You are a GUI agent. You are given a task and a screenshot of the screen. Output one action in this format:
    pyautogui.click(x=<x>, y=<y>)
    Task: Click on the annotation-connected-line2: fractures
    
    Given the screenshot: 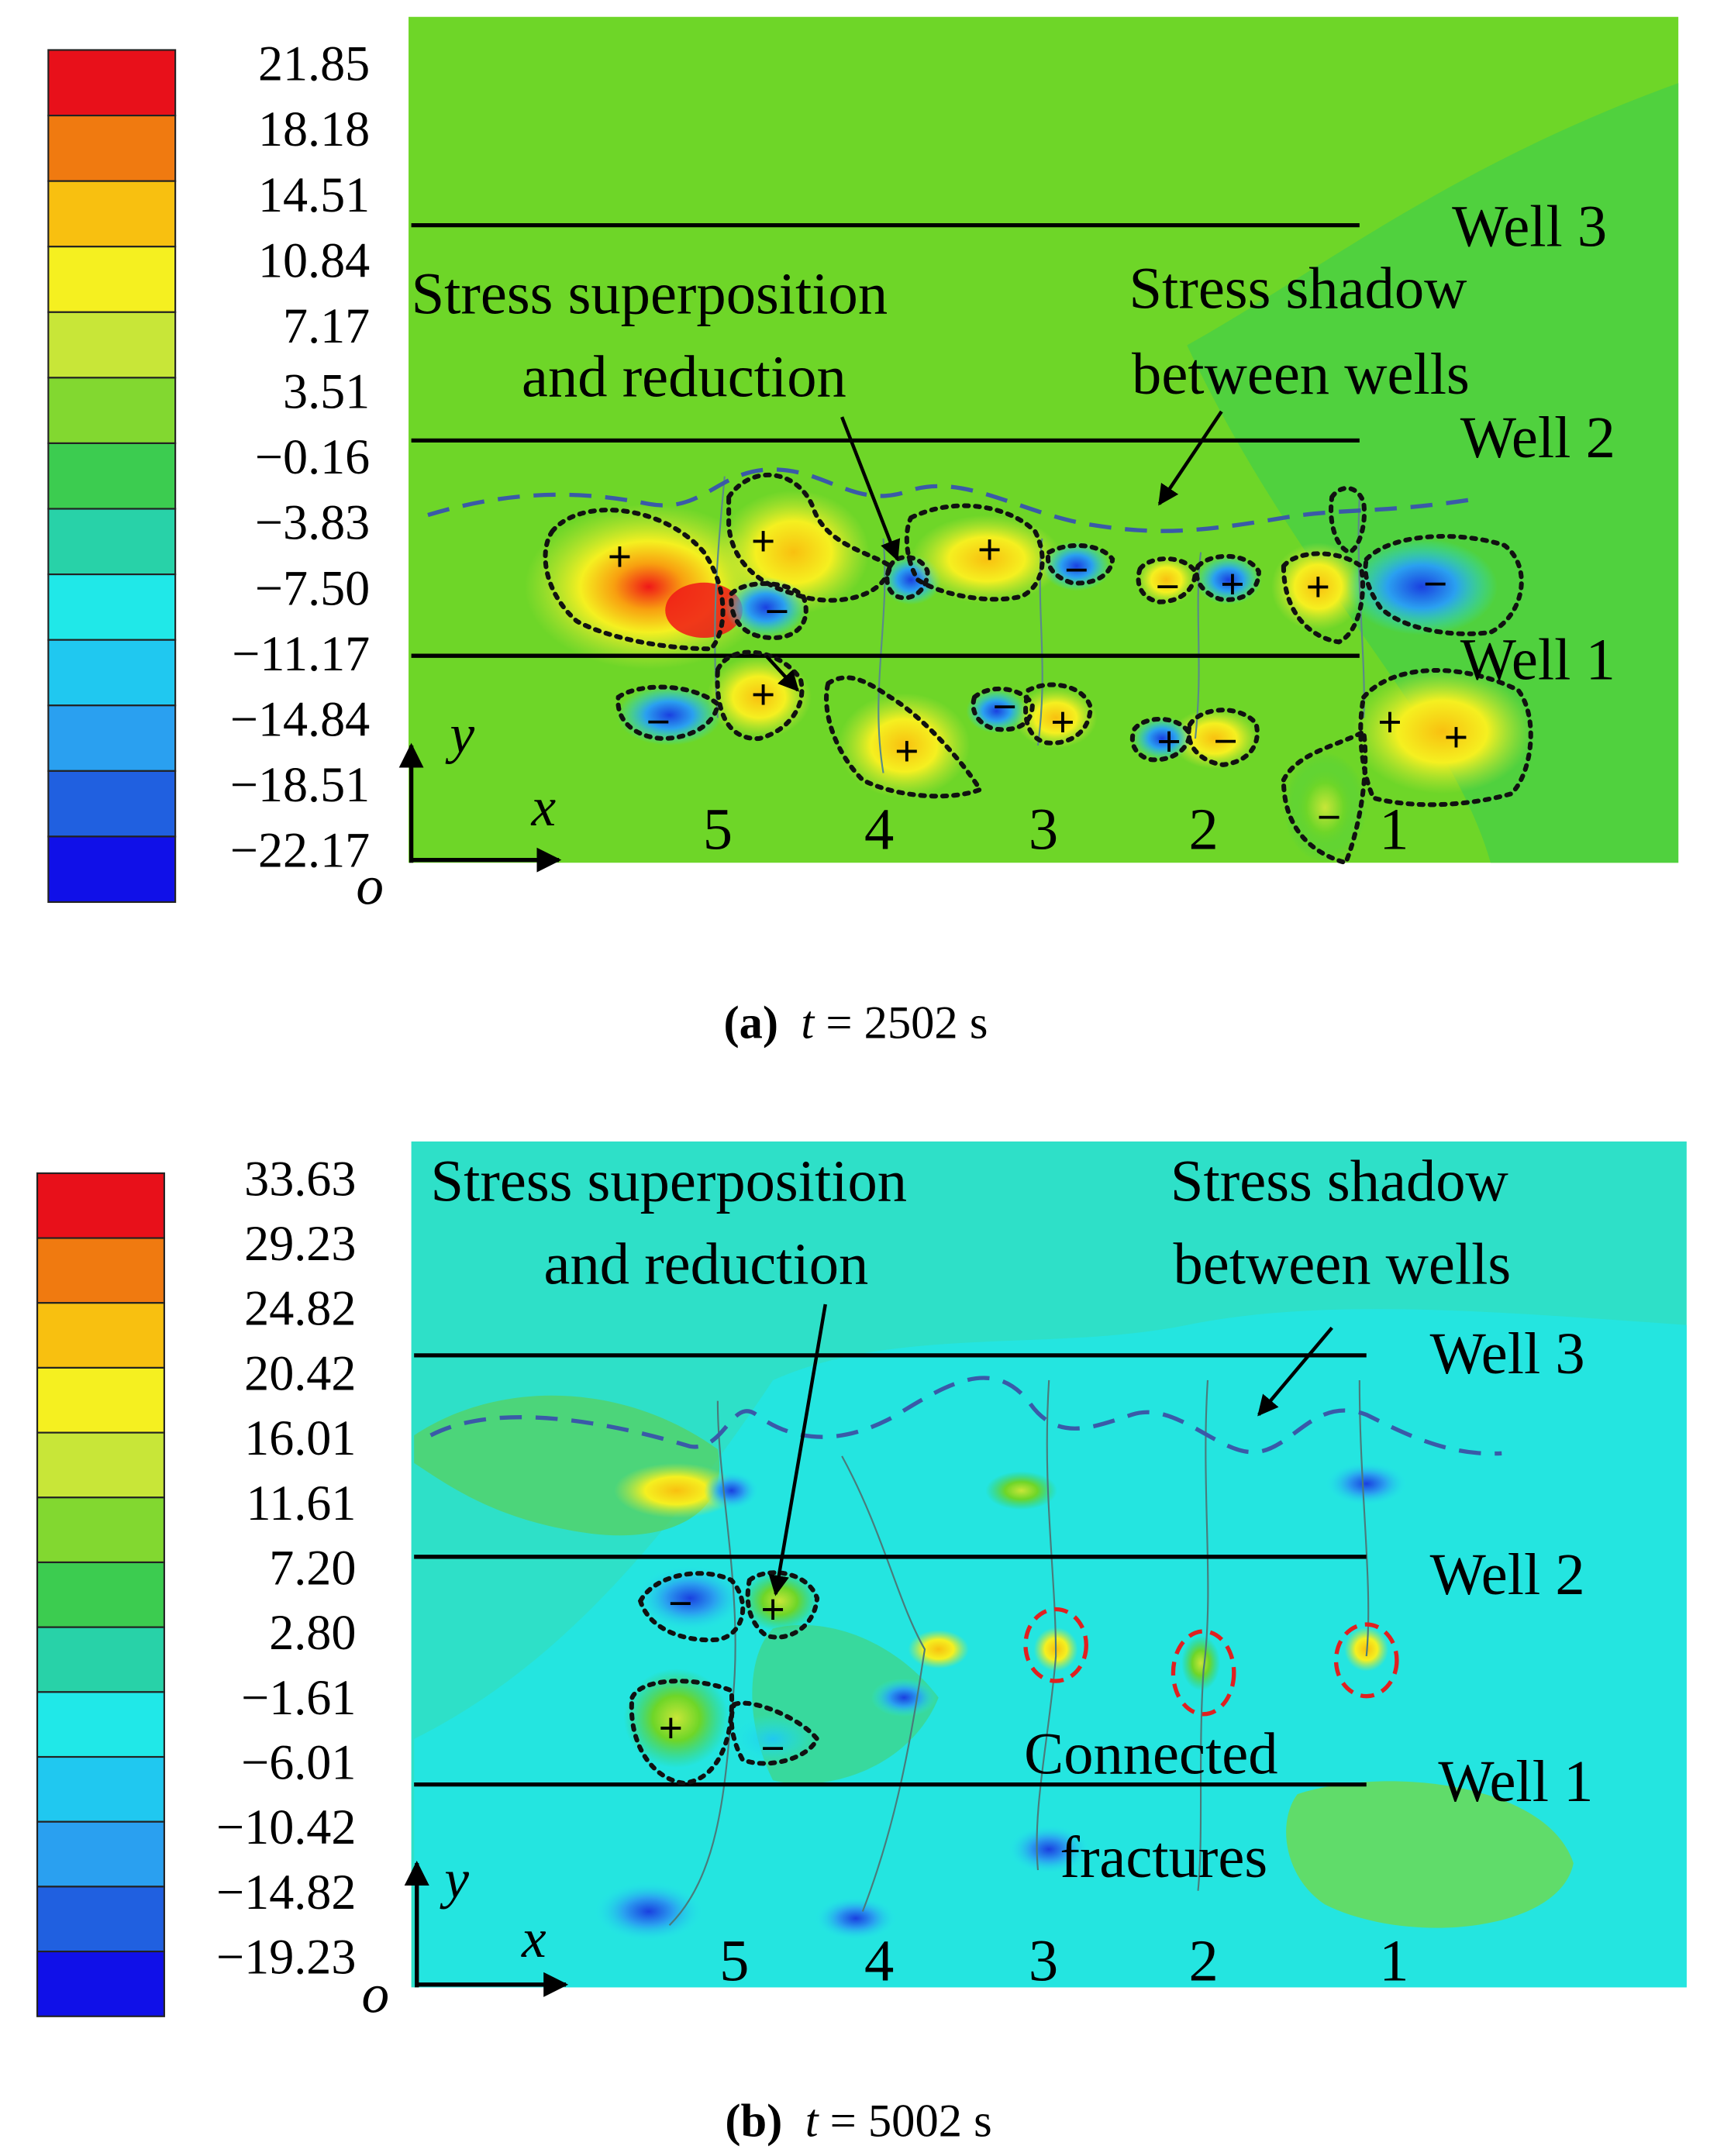 What is the action you would take?
    pyautogui.click(x=1163, y=1857)
    